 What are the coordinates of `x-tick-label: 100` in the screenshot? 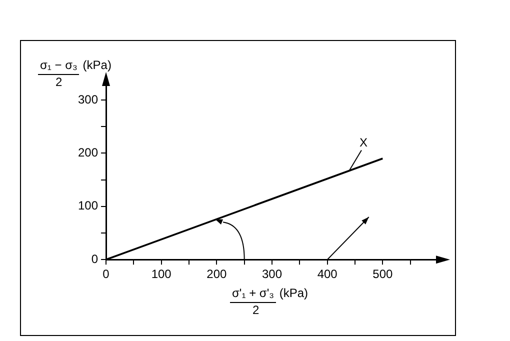 It's located at (161, 274).